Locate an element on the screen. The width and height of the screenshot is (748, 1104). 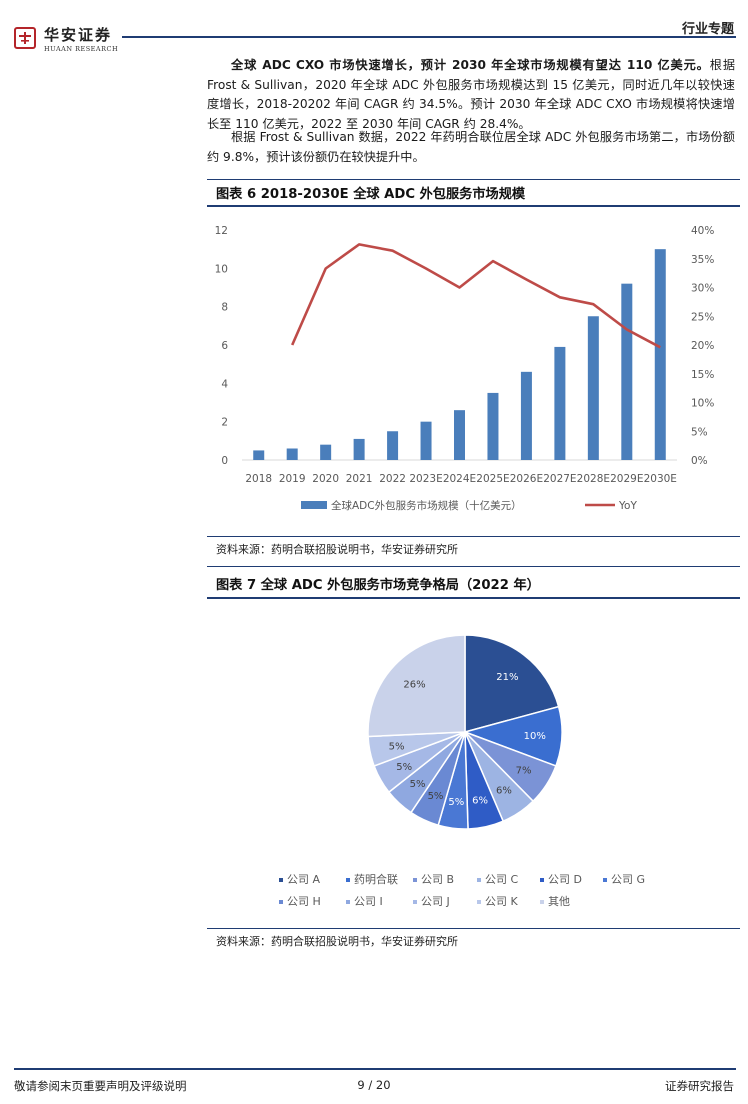
figure-title: 图表 7 全球 ADC 外包服务市场竞争格局（2022 年） is located at coordinates (378, 585).